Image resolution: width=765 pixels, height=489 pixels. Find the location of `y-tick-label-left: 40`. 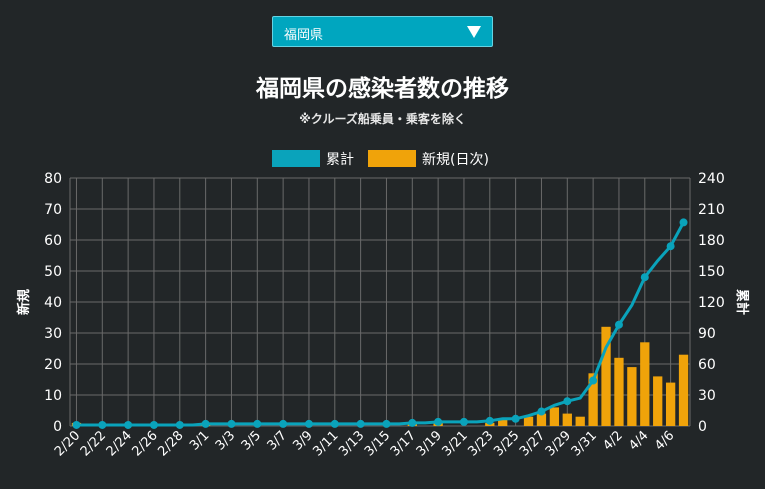

y-tick-label-left: 40 is located at coordinates (53, 303).